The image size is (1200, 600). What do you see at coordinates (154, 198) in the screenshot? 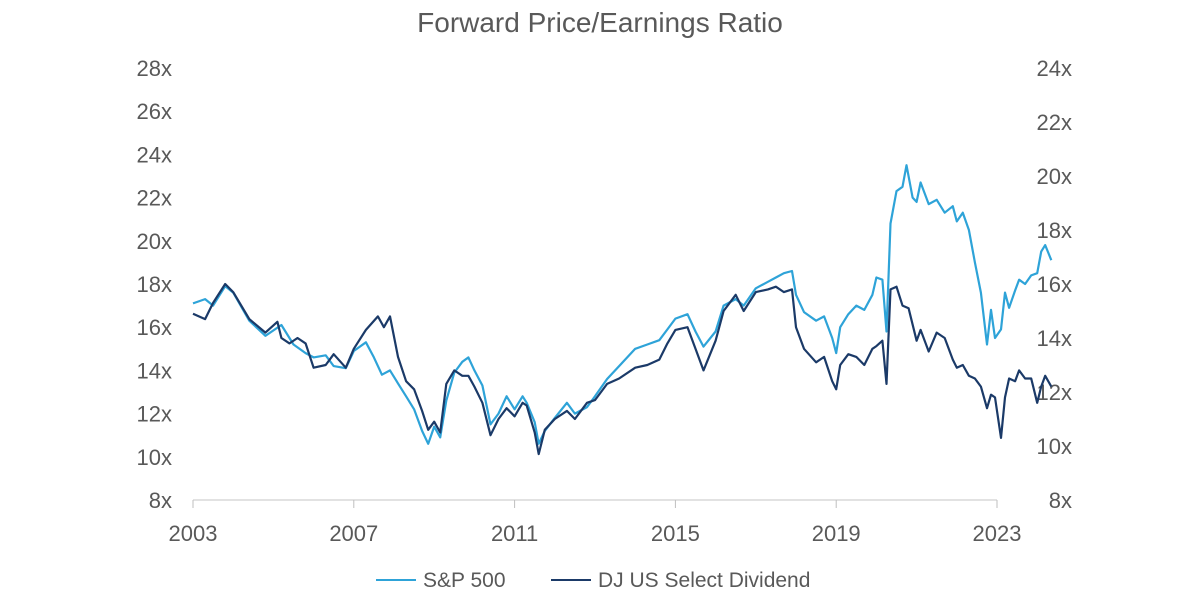
I see `y-left-tick-label: 22x` at bounding box center [154, 198].